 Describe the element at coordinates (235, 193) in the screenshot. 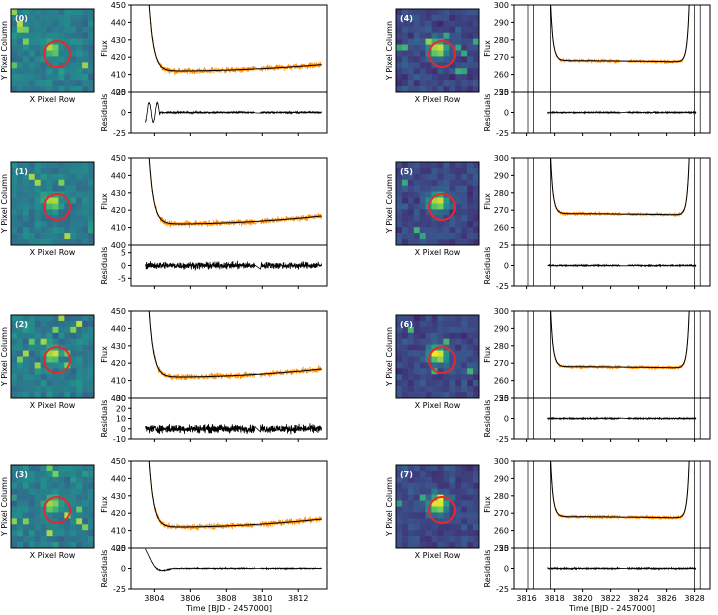

I see `flux-data-series` at that location.